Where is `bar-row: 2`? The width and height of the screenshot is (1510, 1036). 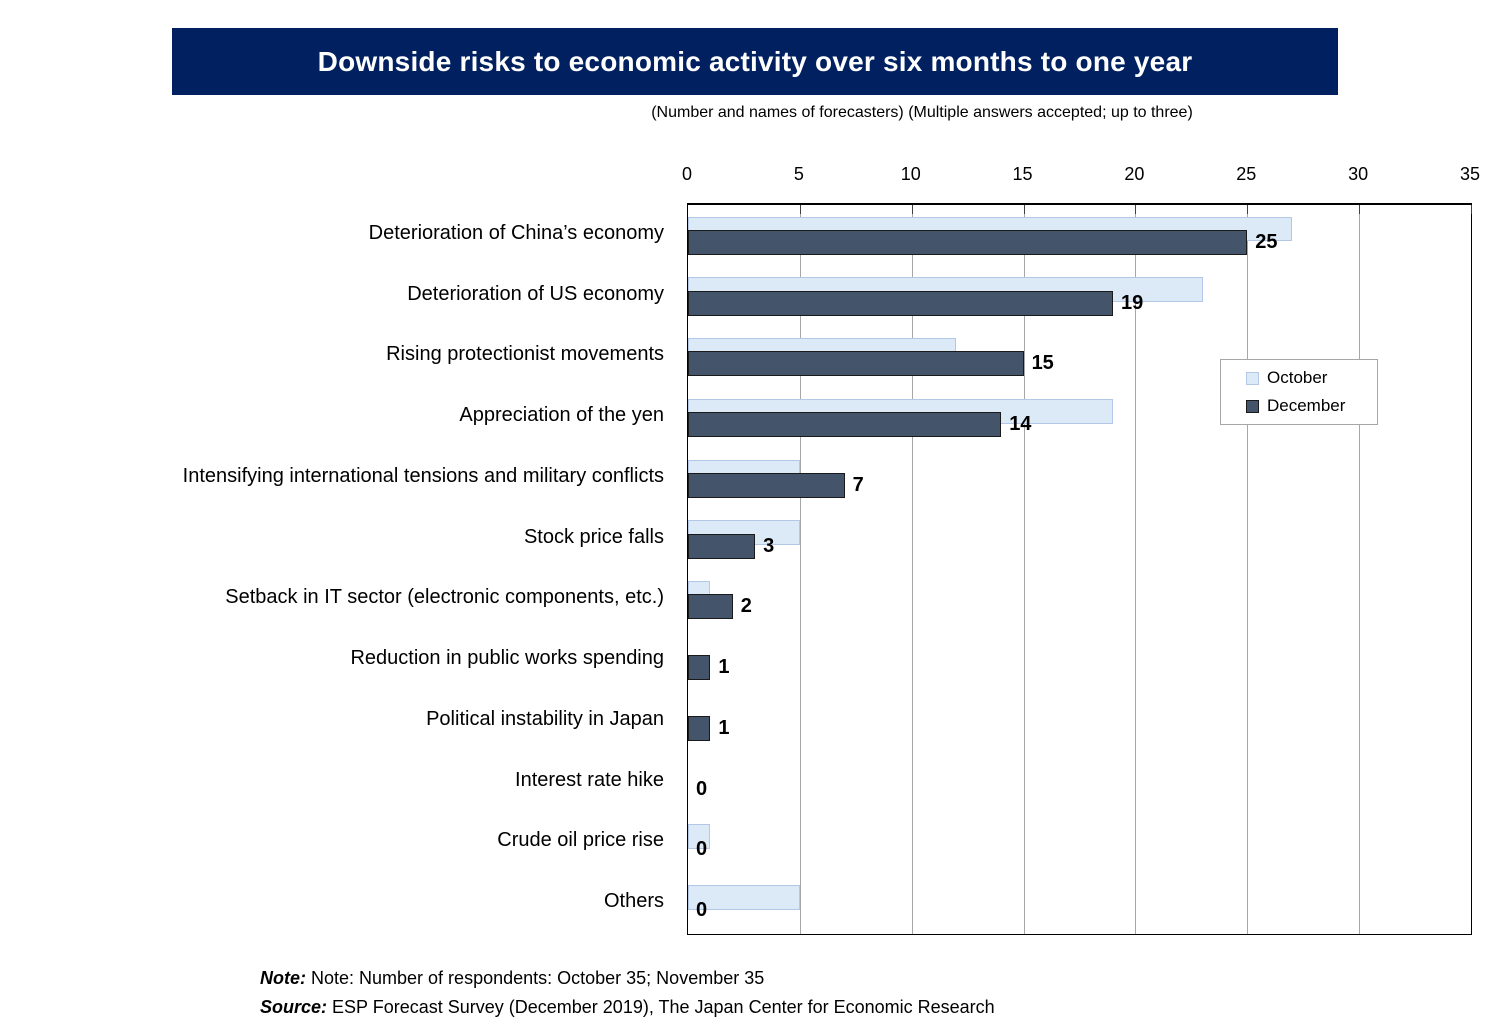 bar-row: 2 is located at coordinates (1079, 600).